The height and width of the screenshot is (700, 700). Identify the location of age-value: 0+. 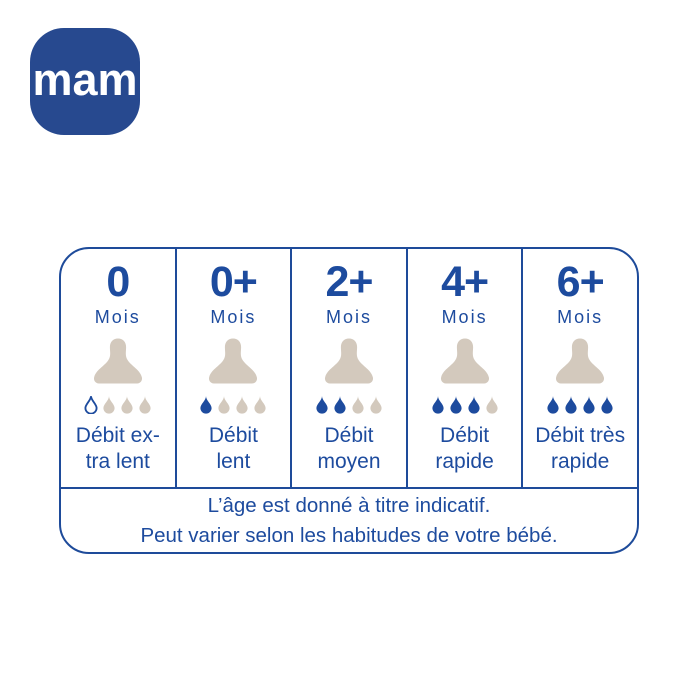
(233, 282).